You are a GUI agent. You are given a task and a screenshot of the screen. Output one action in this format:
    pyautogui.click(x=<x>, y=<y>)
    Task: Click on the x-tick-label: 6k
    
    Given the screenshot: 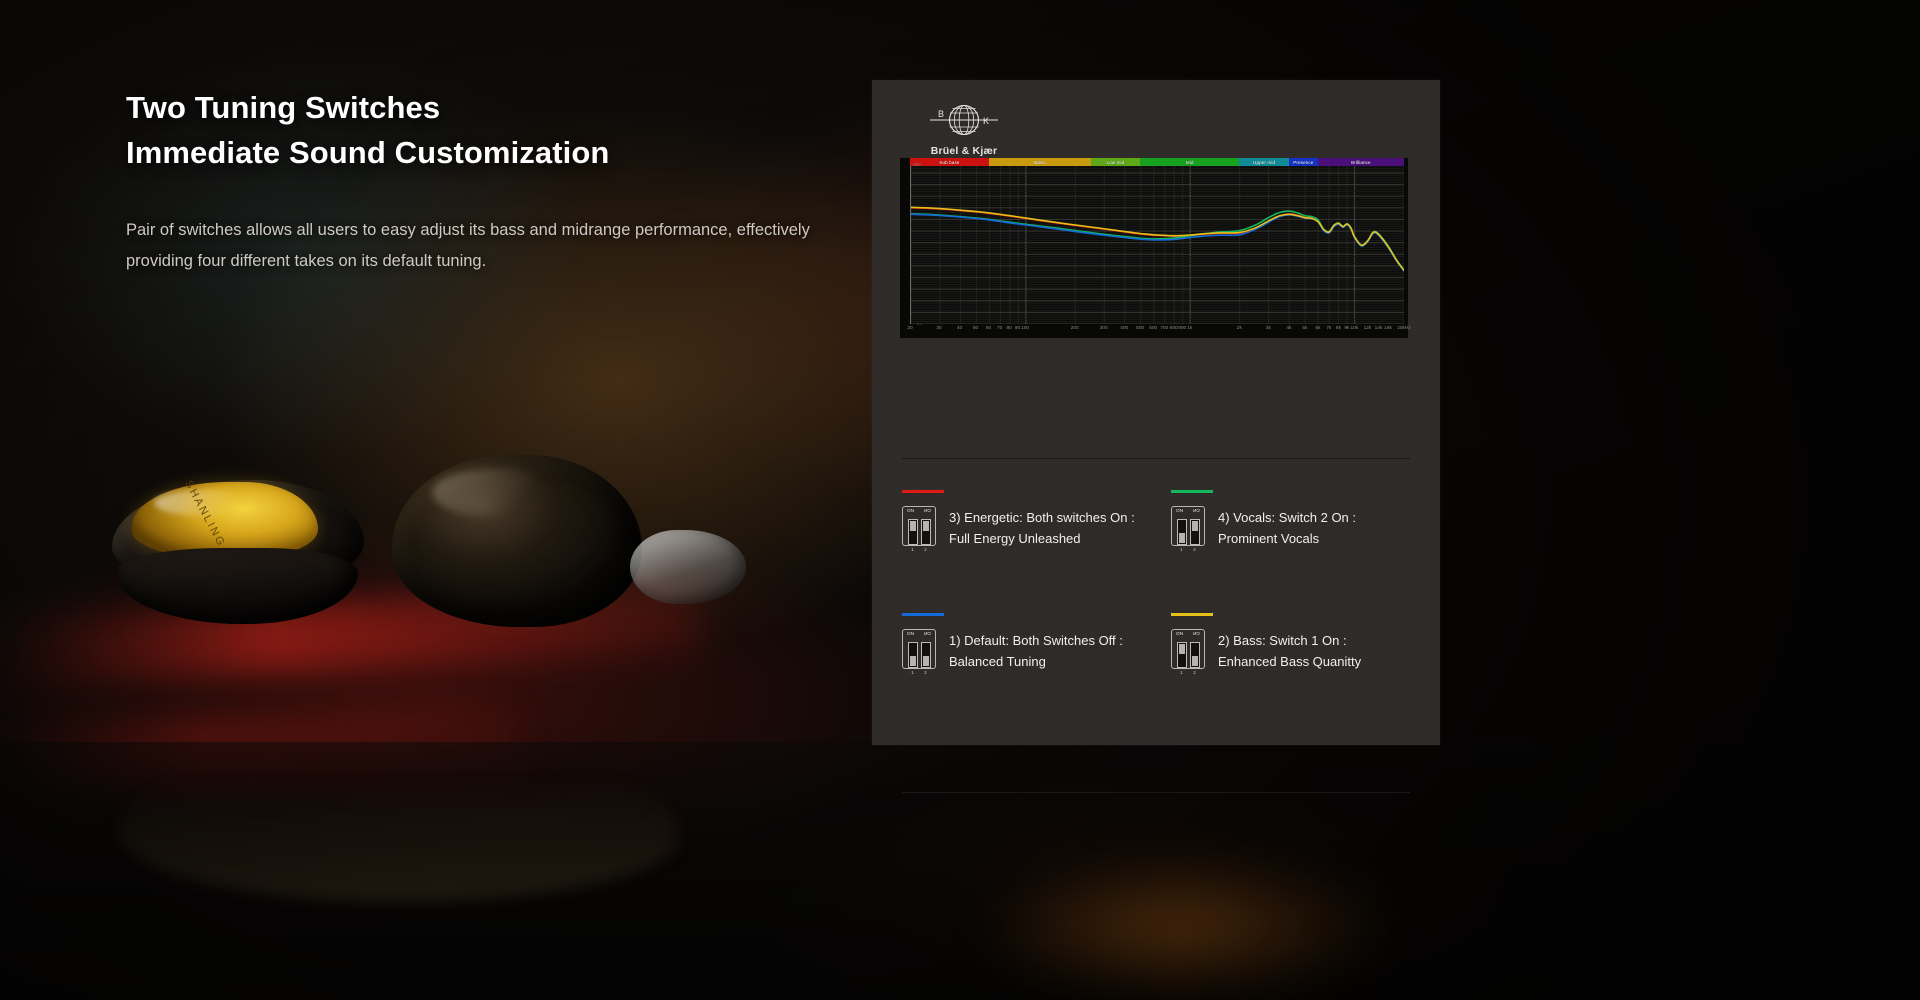 What is the action you would take?
    pyautogui.click(x=1318, y=328)
    